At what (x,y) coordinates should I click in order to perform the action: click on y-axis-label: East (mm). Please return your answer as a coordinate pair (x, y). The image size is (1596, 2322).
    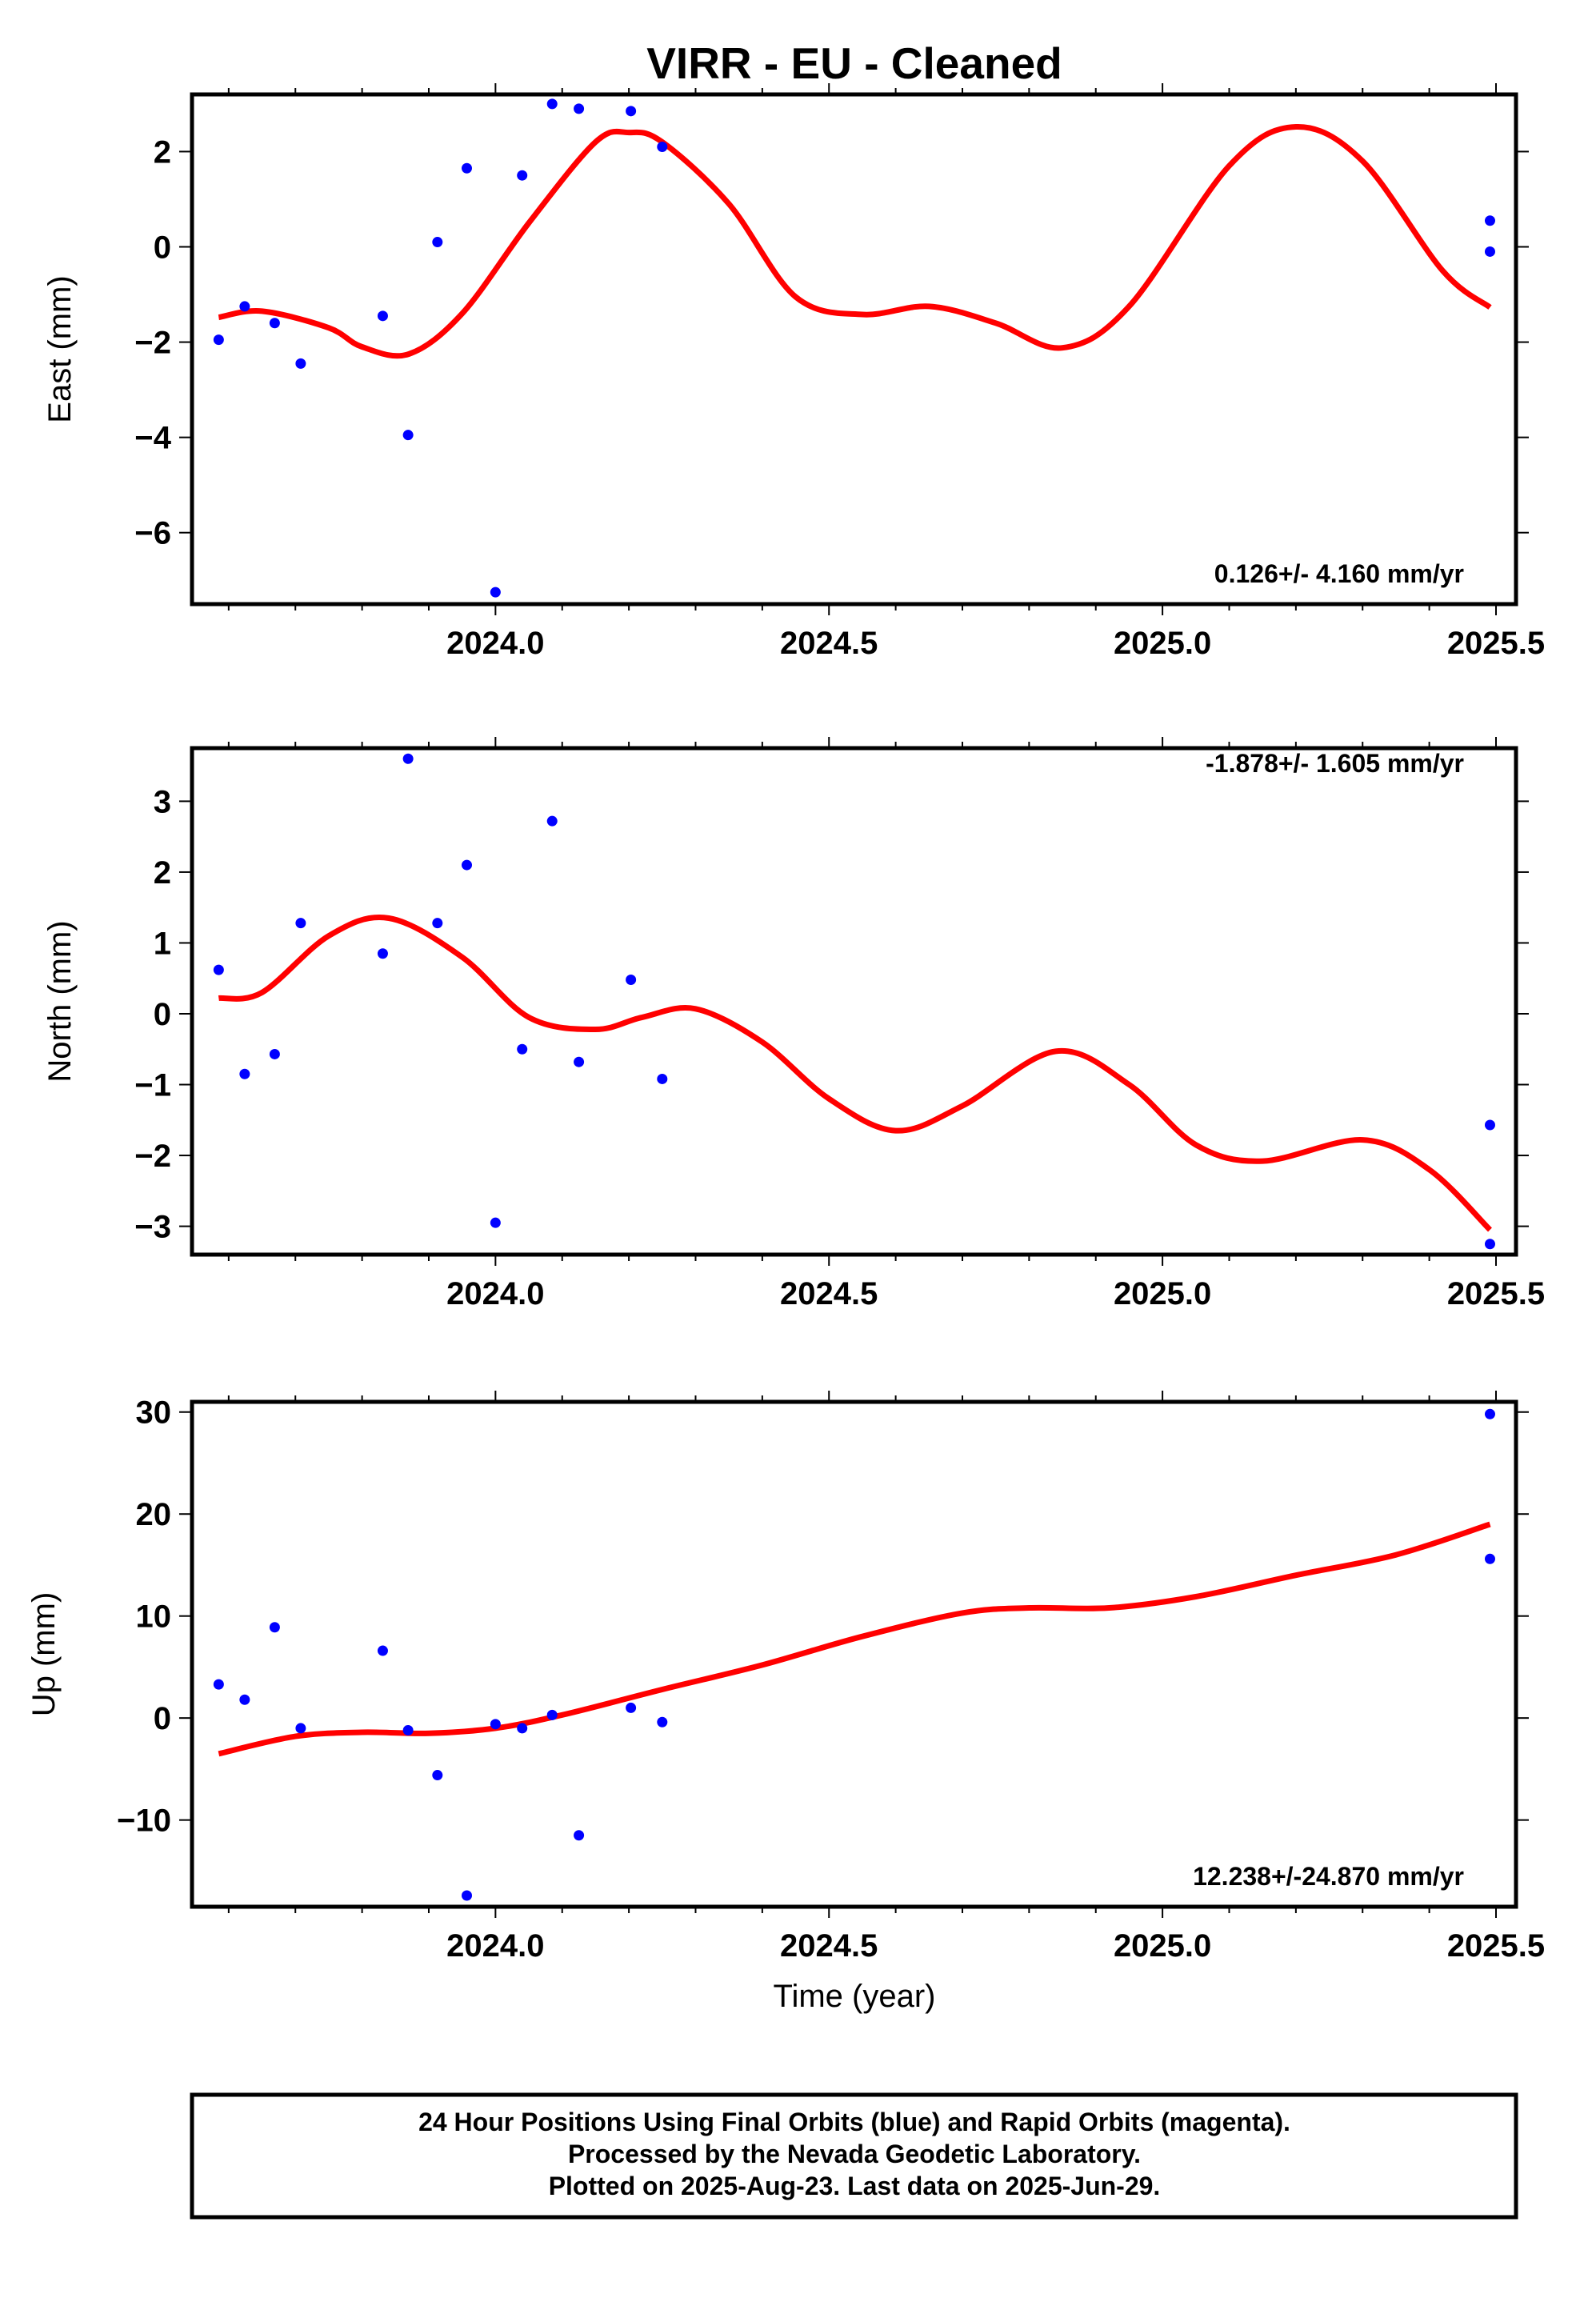
    Looking at the image, I should click on (60, 348).